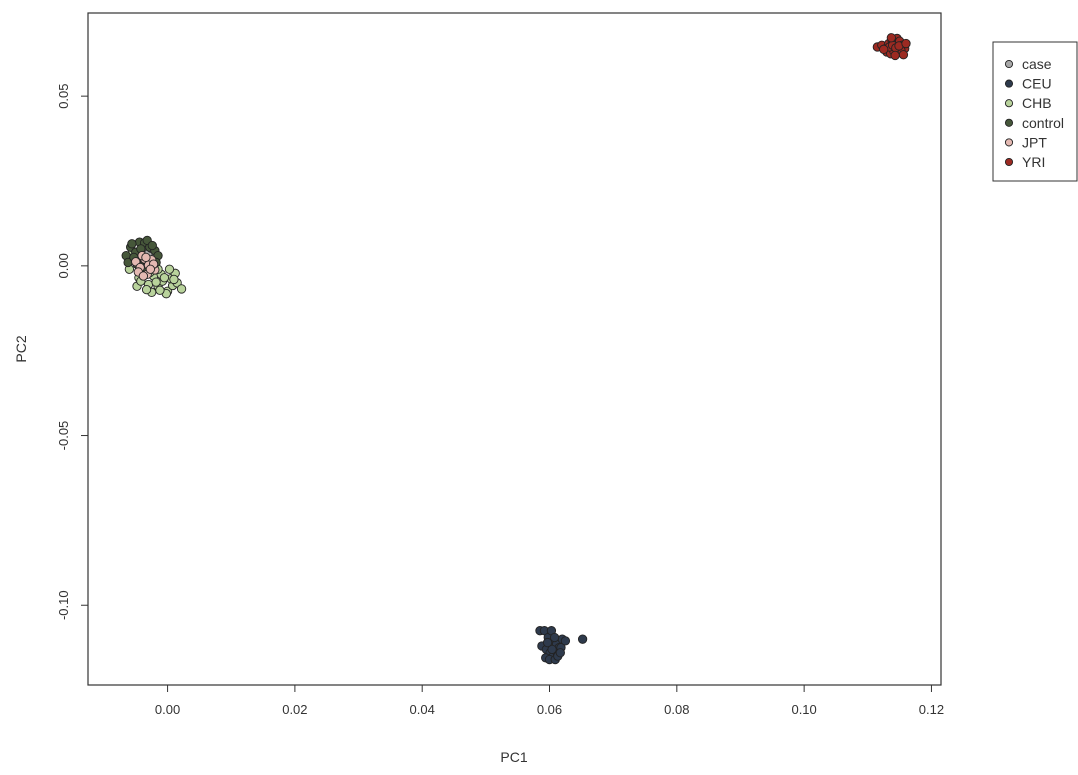 Image resolution: width=1078 pixels, height=775 pixels. What do you see at coordinates (1037, 84) in the screenshot?
I see `legend-label-ceu: CEU` at bounding box center [1037, 84].